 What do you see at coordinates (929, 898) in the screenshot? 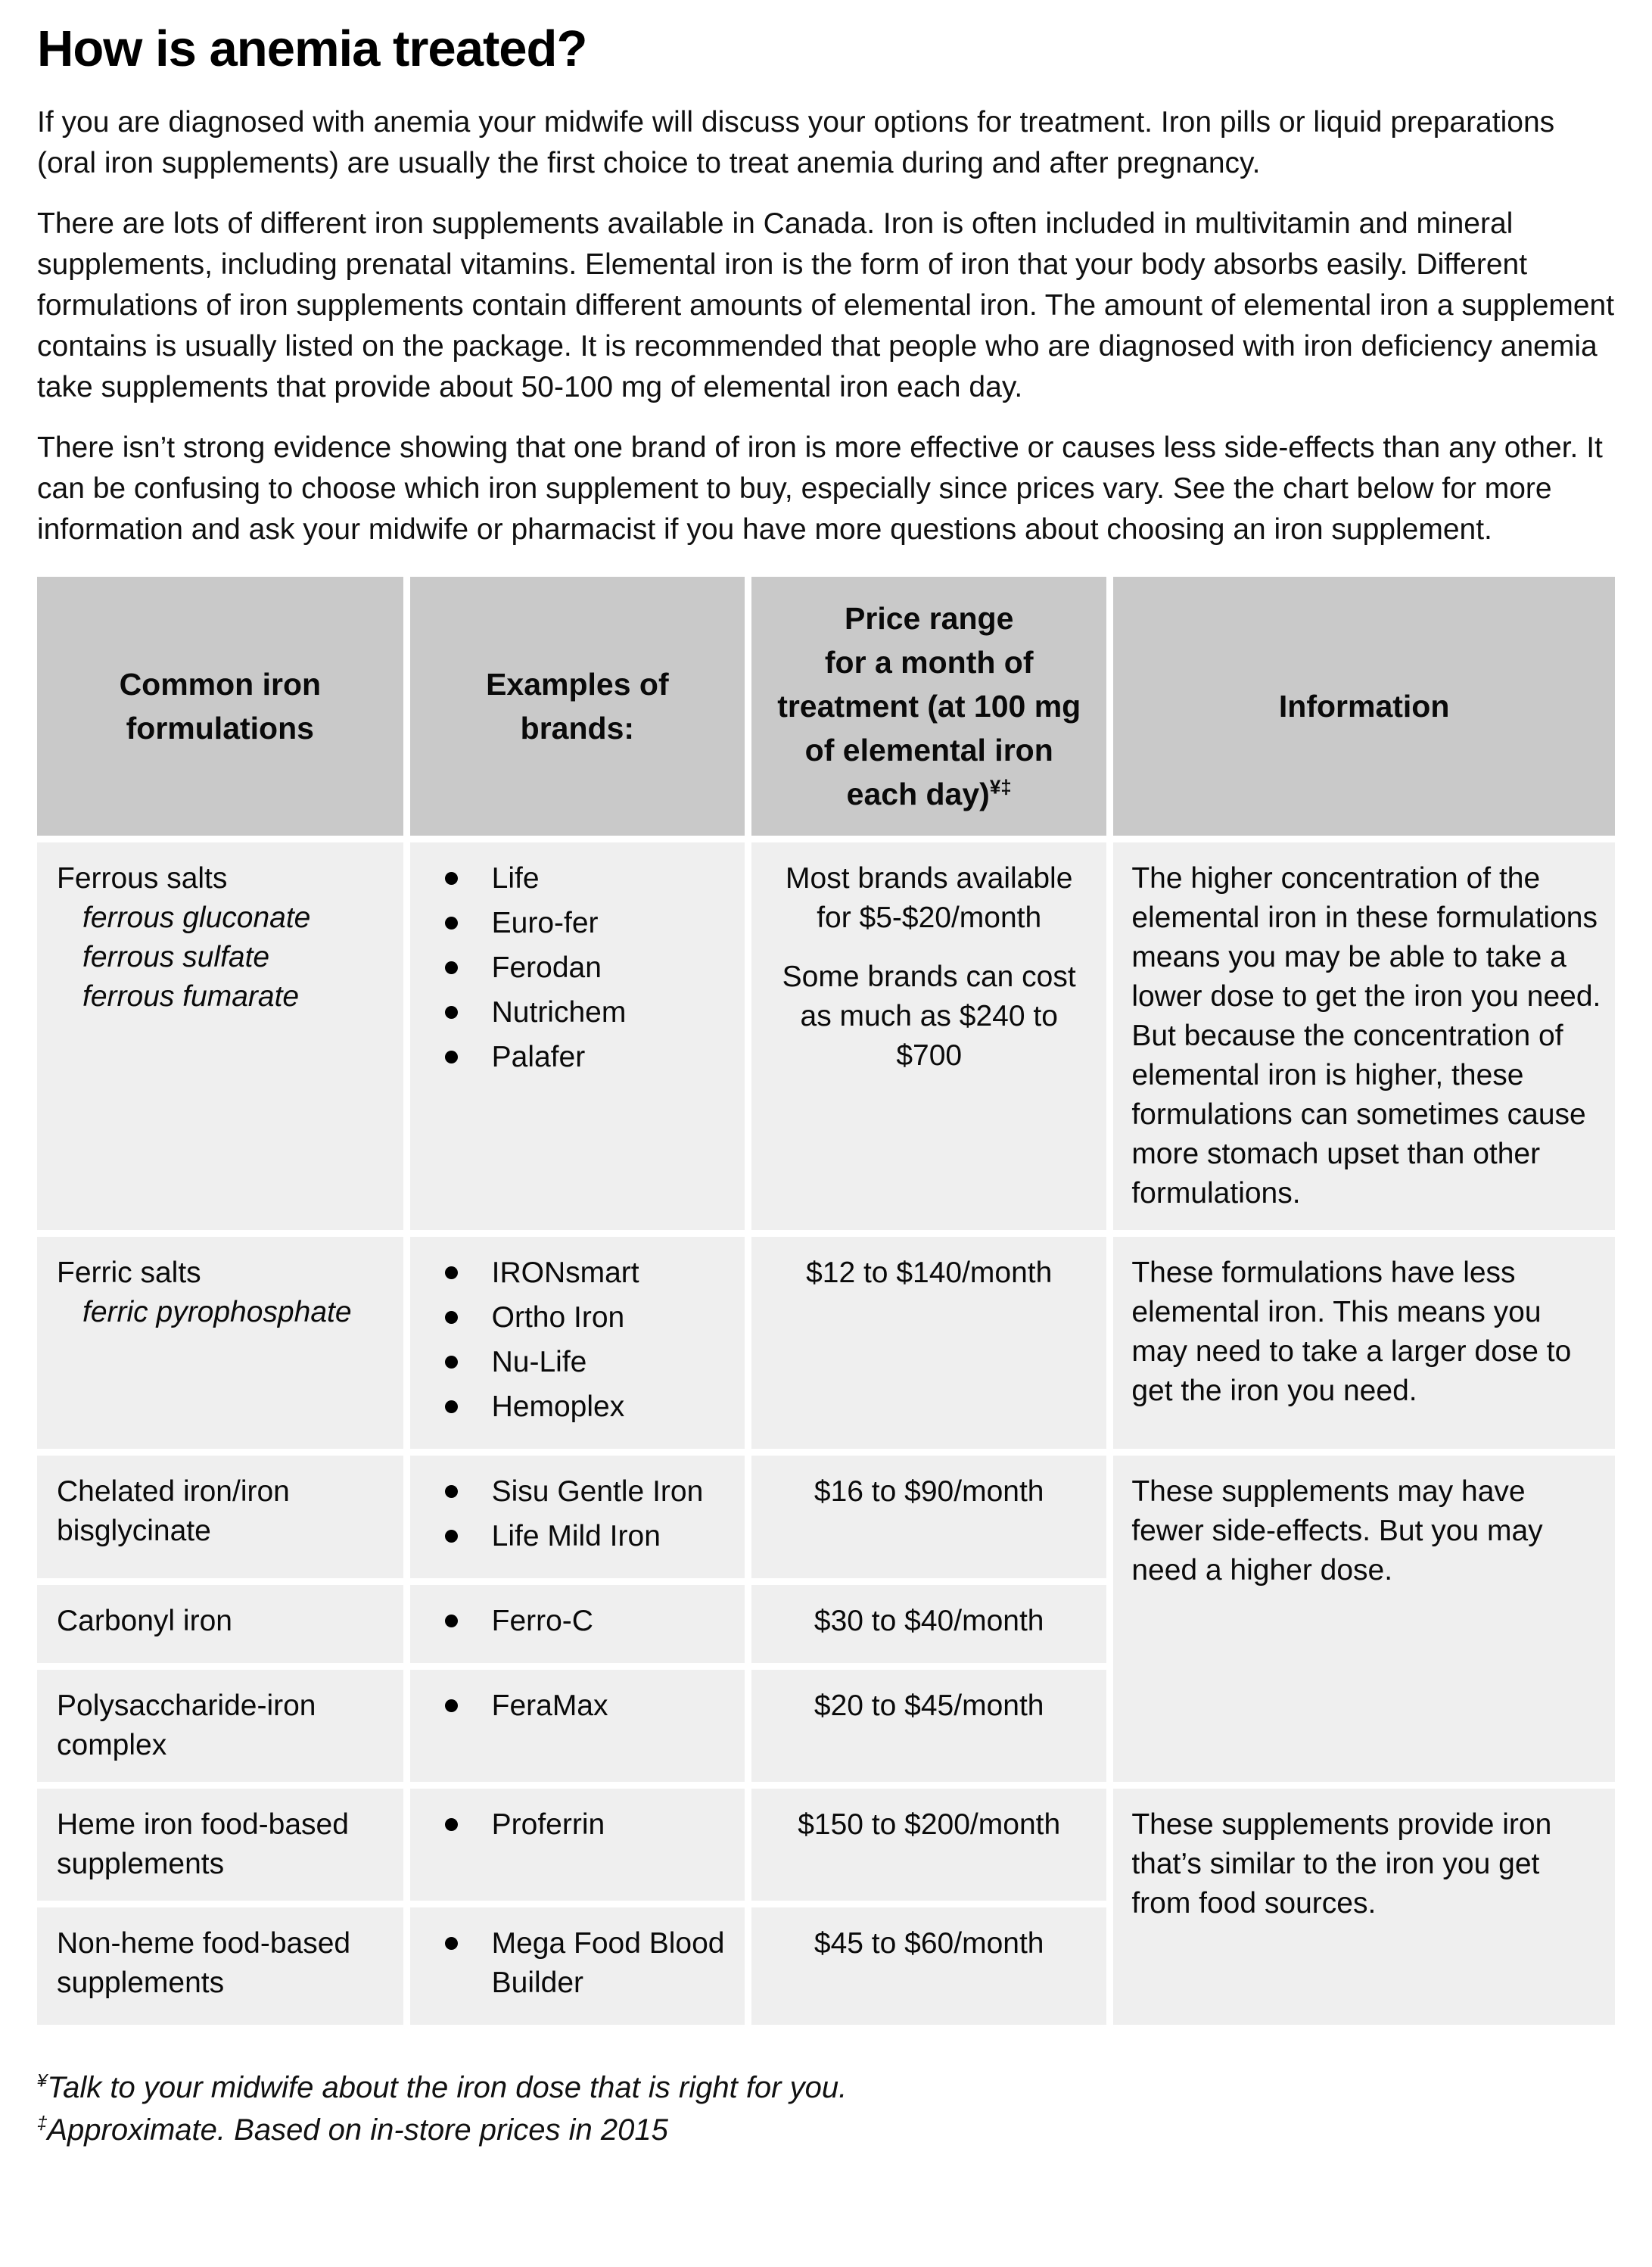
I see `price-line: Most brands available for $5-$20/month` at bounding box center [929, 898].